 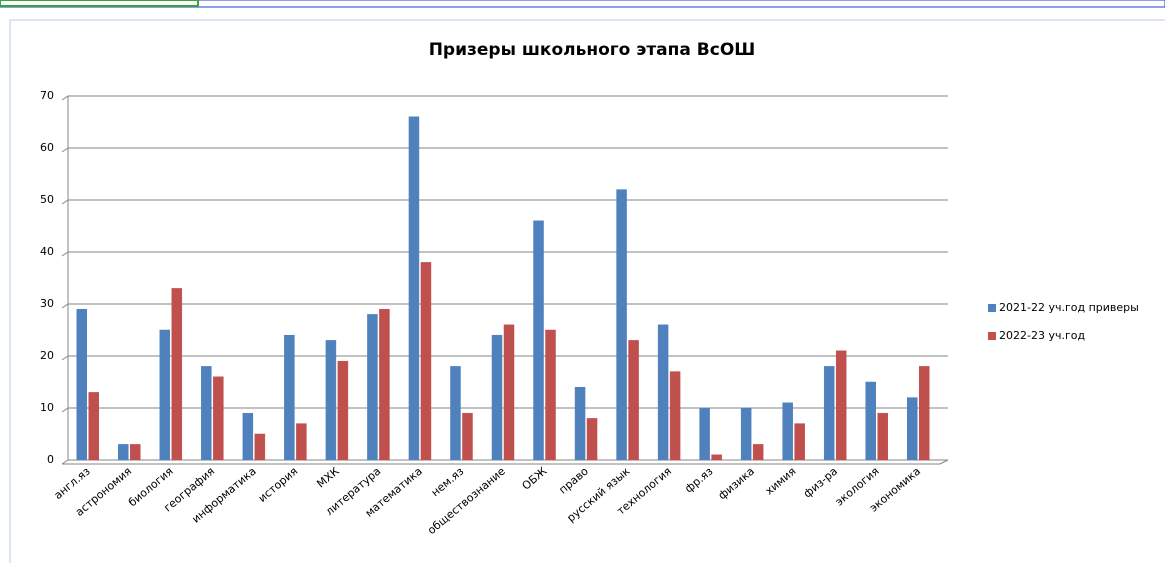 I want to click on y-tick-label: 40, so click(x=47, y=251).